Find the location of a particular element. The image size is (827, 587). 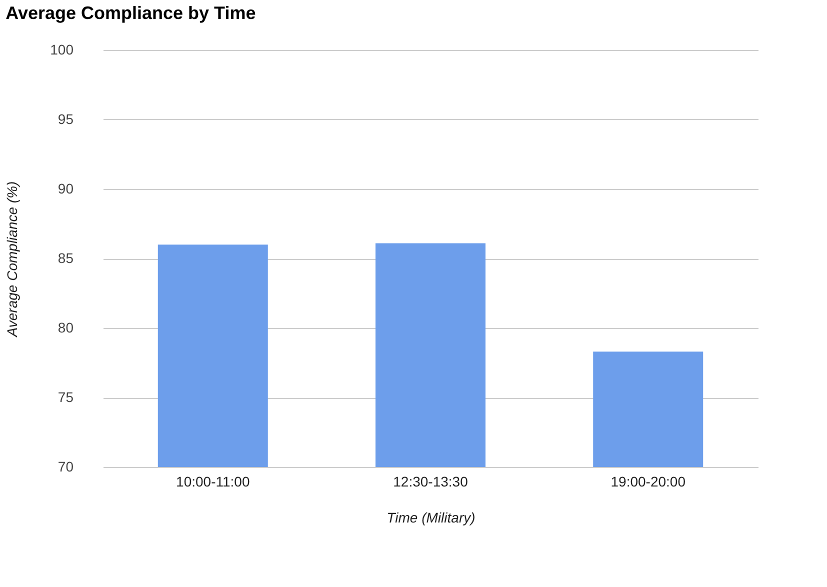

y-tick-label: 80 is located at coordinates (66, 328).